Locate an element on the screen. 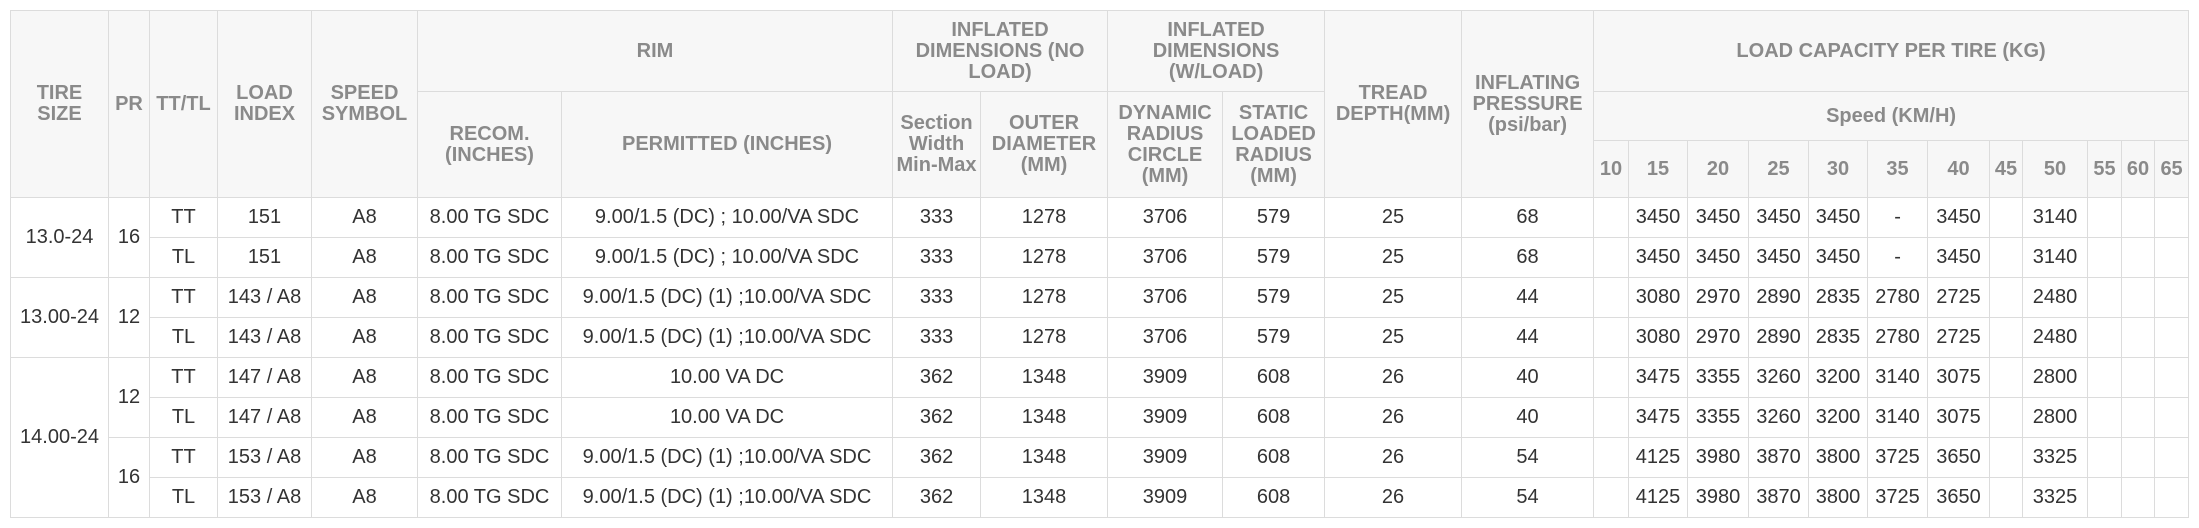 The image size is (2199, 528). tire-size: 13.0-24 is located at coordinates (59, 237).